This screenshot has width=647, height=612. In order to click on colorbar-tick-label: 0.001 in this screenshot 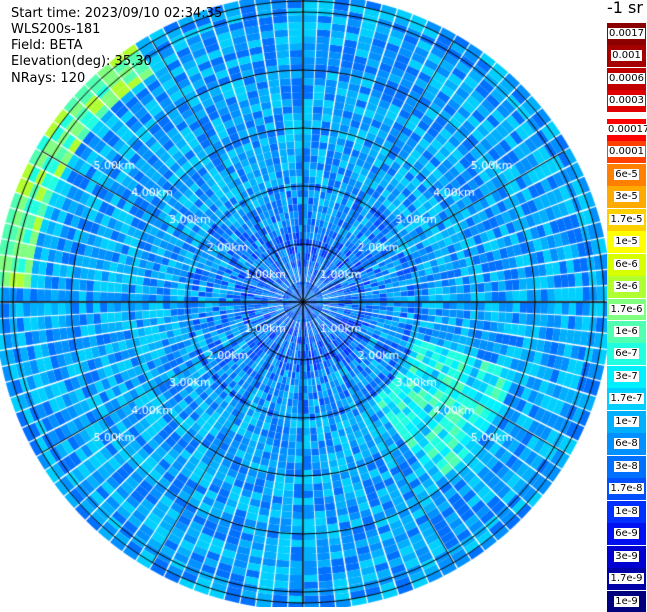, I will do `click(626, 56)`.